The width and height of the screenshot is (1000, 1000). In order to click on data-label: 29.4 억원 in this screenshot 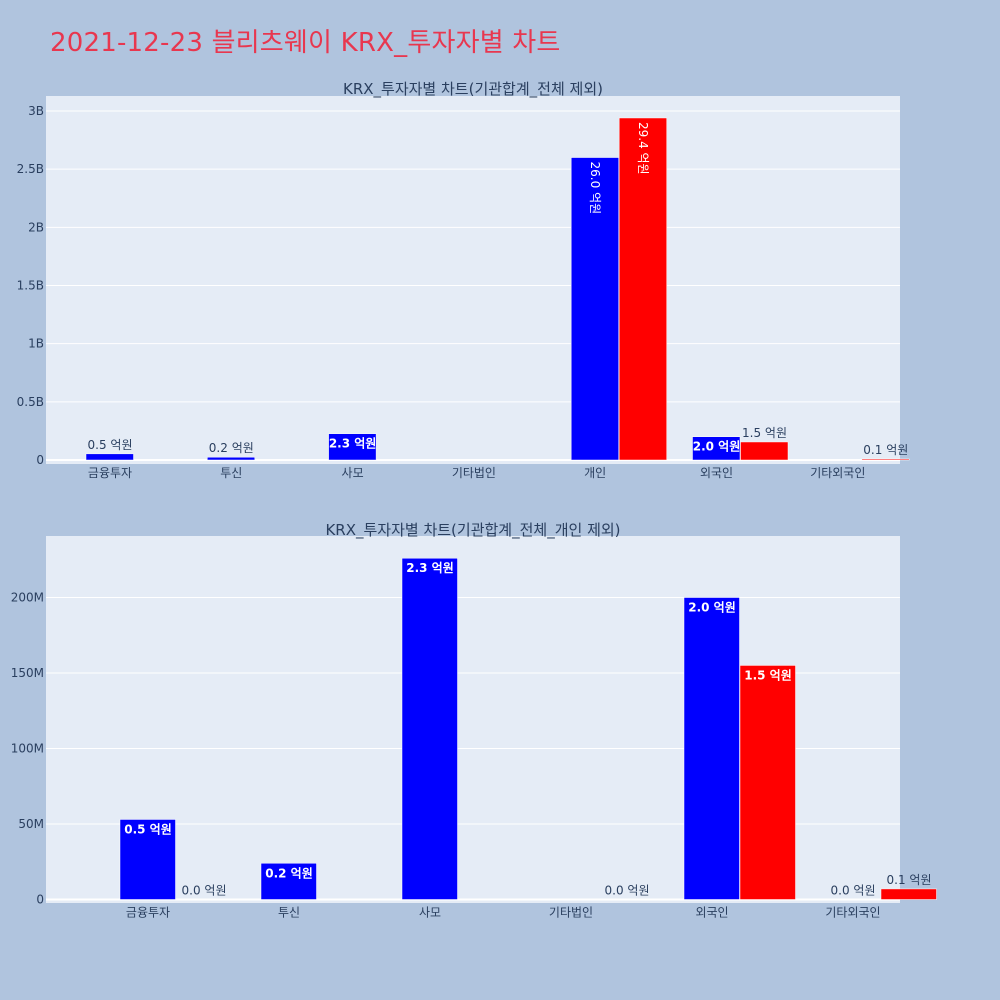, I will do `click(643, 148)`.